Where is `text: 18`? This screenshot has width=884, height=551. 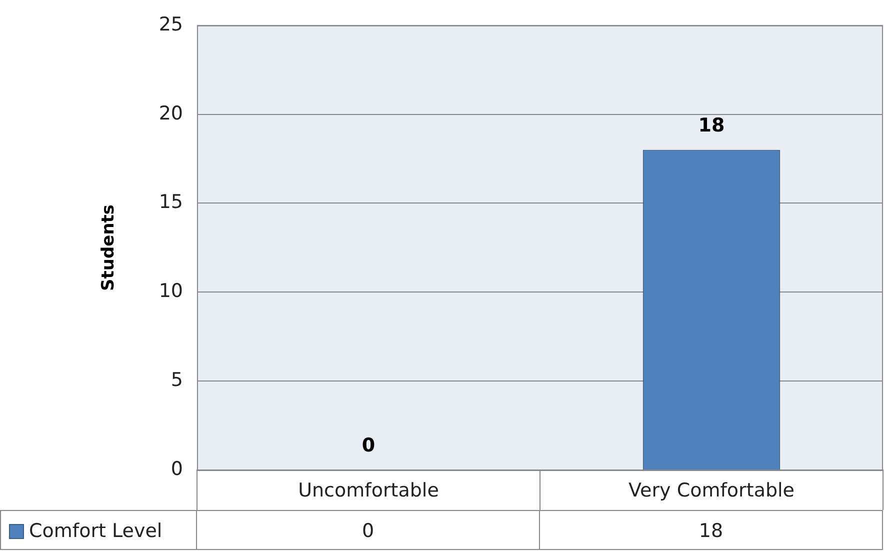
text: 18 is located at coordinates (711, 530).